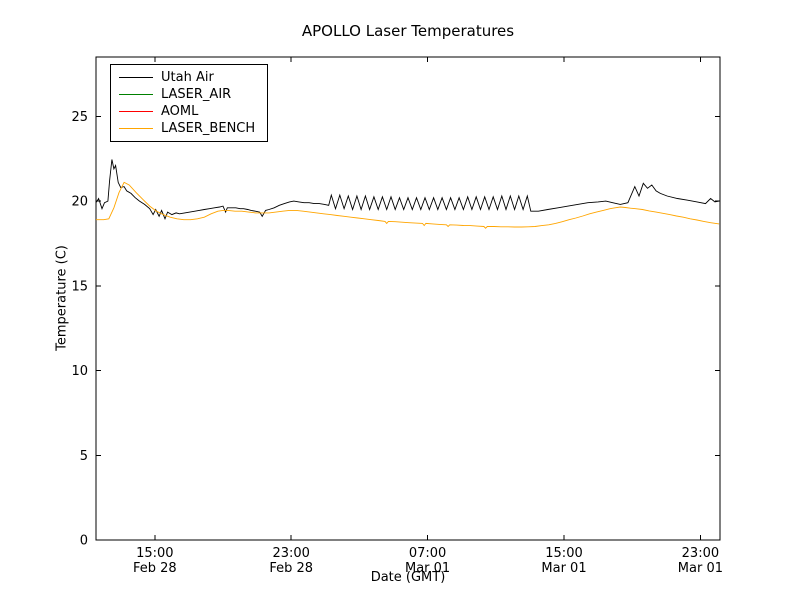 This screenshot has height=600, width=800. What do you see at coordinates (79, 202) in the screenshot?
I see `y-tick-label: 20` at bounding box center [79, 202].